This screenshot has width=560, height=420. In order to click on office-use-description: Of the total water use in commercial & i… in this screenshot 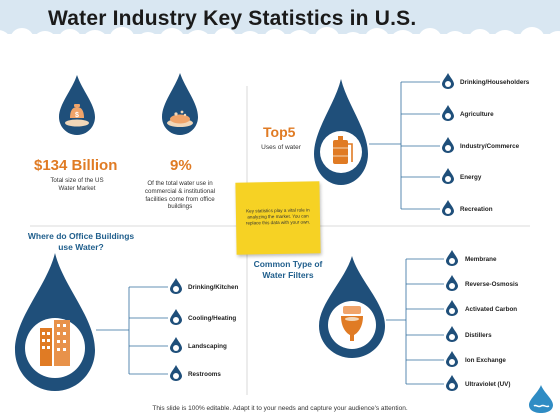, I will do `click(180, 195)`.